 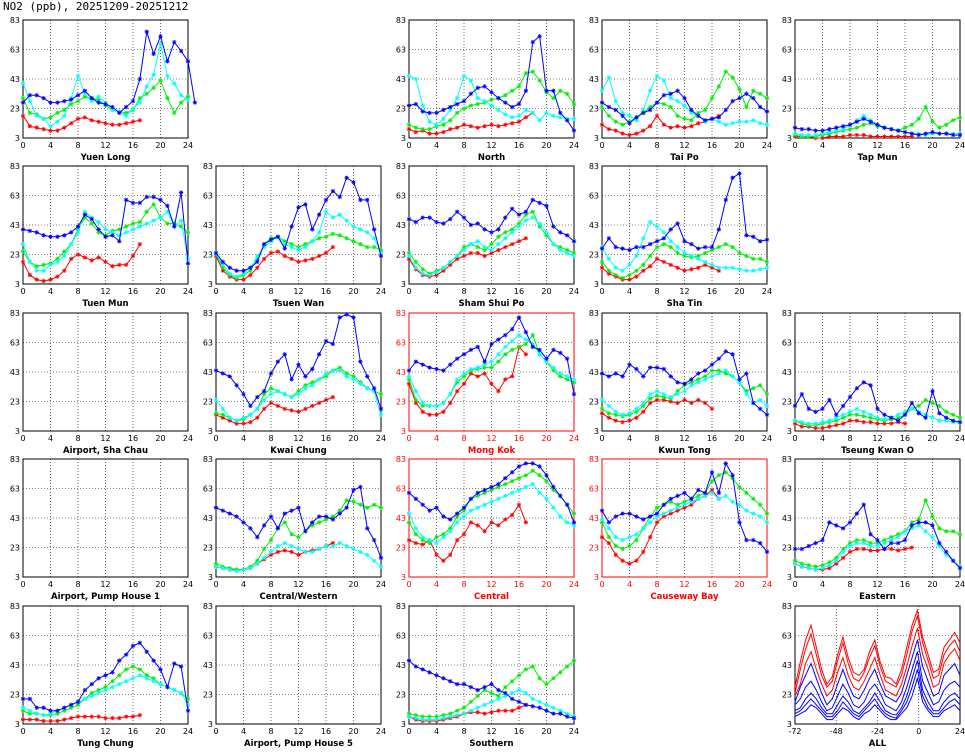 What do you see at coordinates (491, 731) in the screenshot?
I see `x-tick-label: 12` at bounding box center [491, 731].